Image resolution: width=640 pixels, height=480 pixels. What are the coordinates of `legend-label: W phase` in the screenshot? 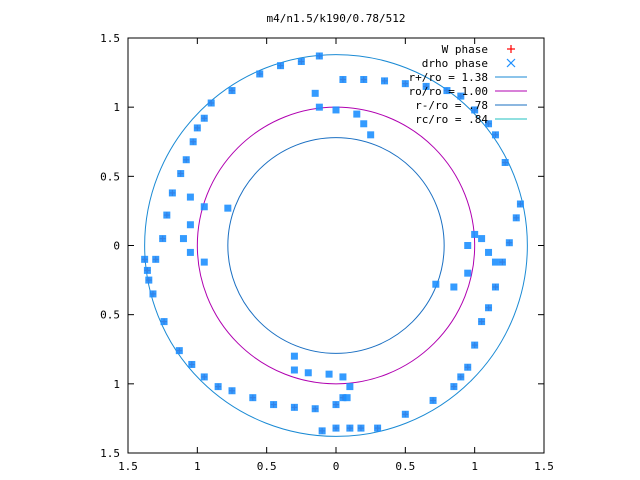 It's located at (465, 49).